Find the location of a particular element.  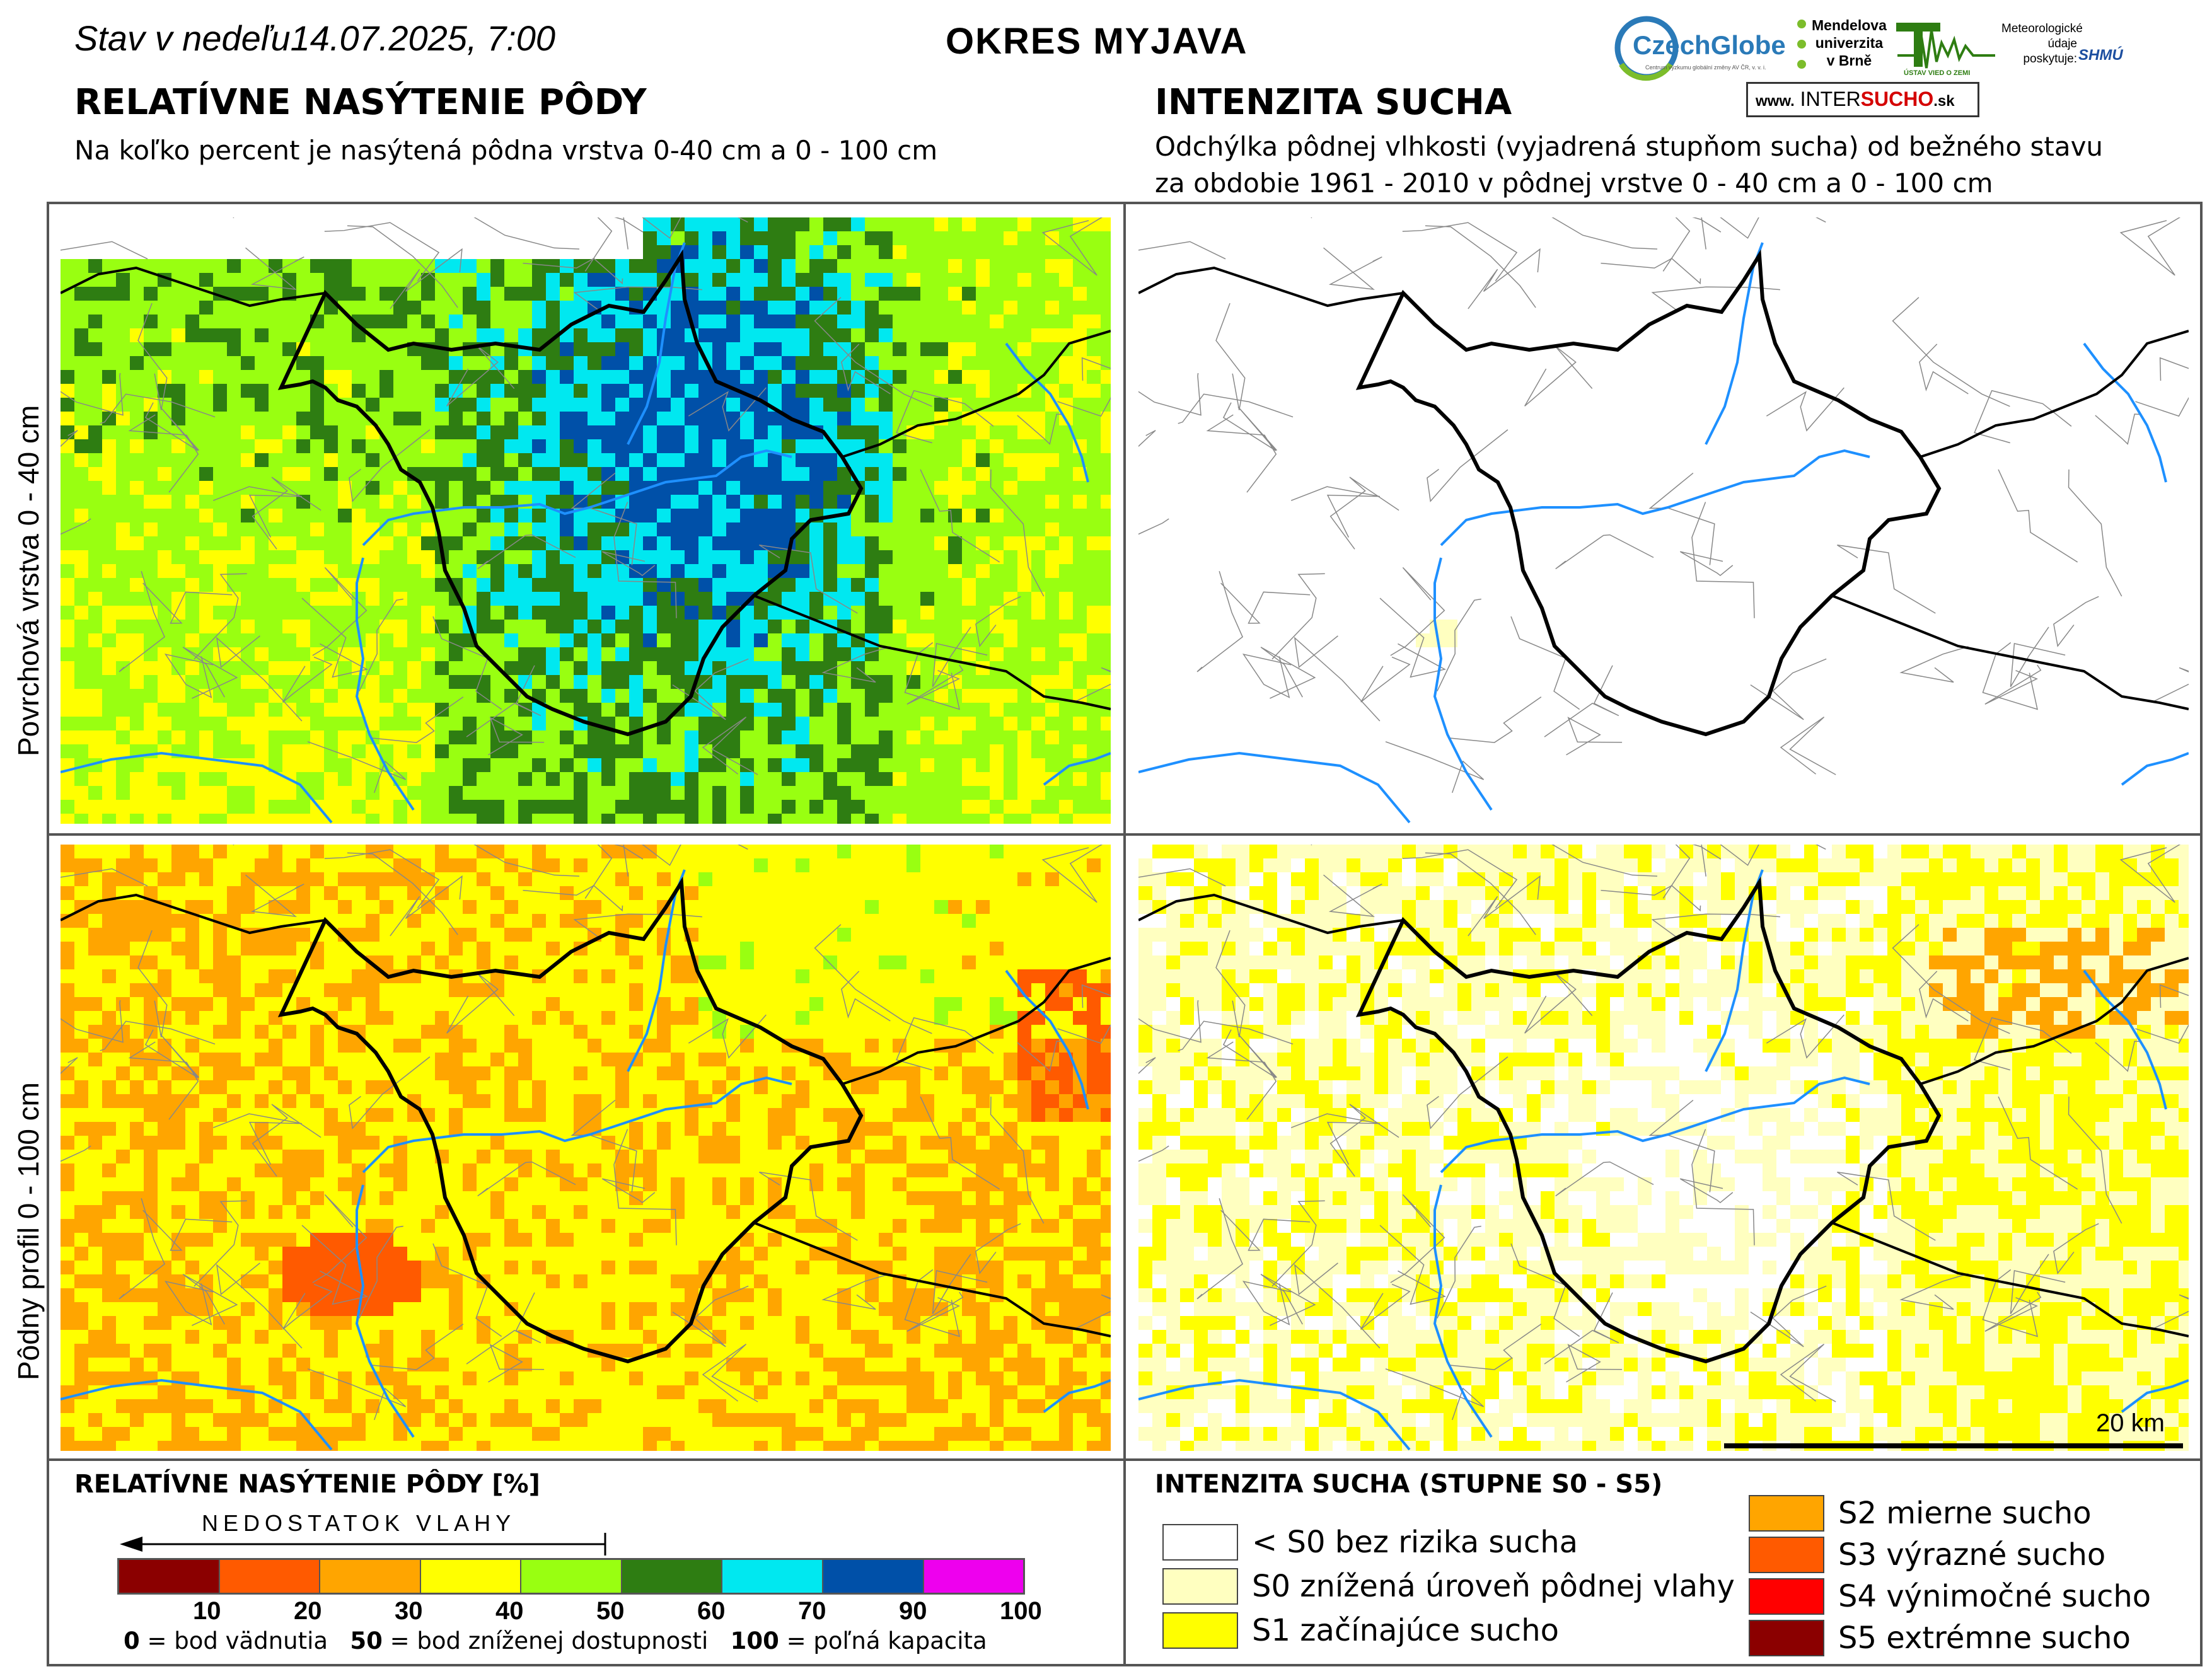

intersucho-link: www. INTERSUCHO.sk is located at coordinates (1862, 99).